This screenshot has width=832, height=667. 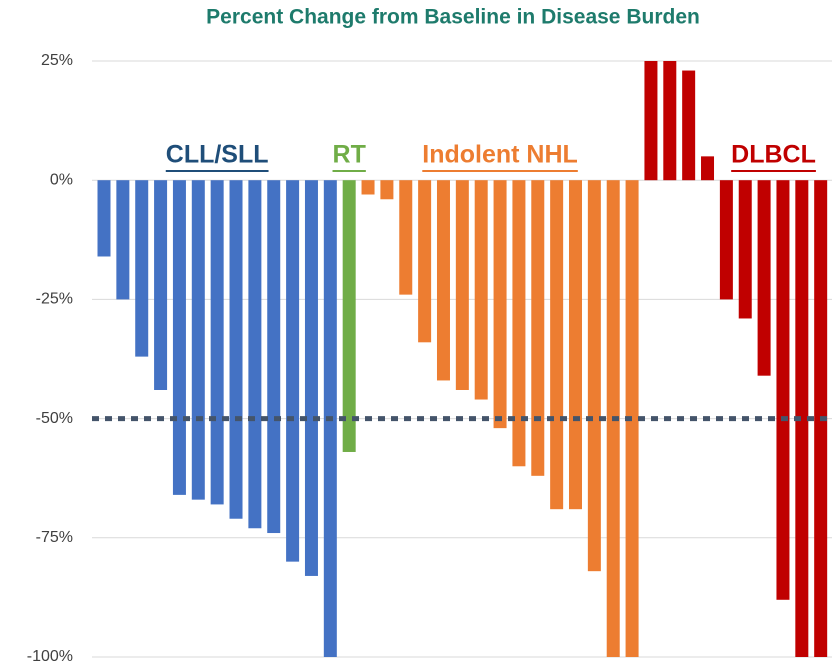 What do you see at coordinates (50, 656) in the screenshot?
I see `y-tick-label: -100%` at bounding box center [50, 656].